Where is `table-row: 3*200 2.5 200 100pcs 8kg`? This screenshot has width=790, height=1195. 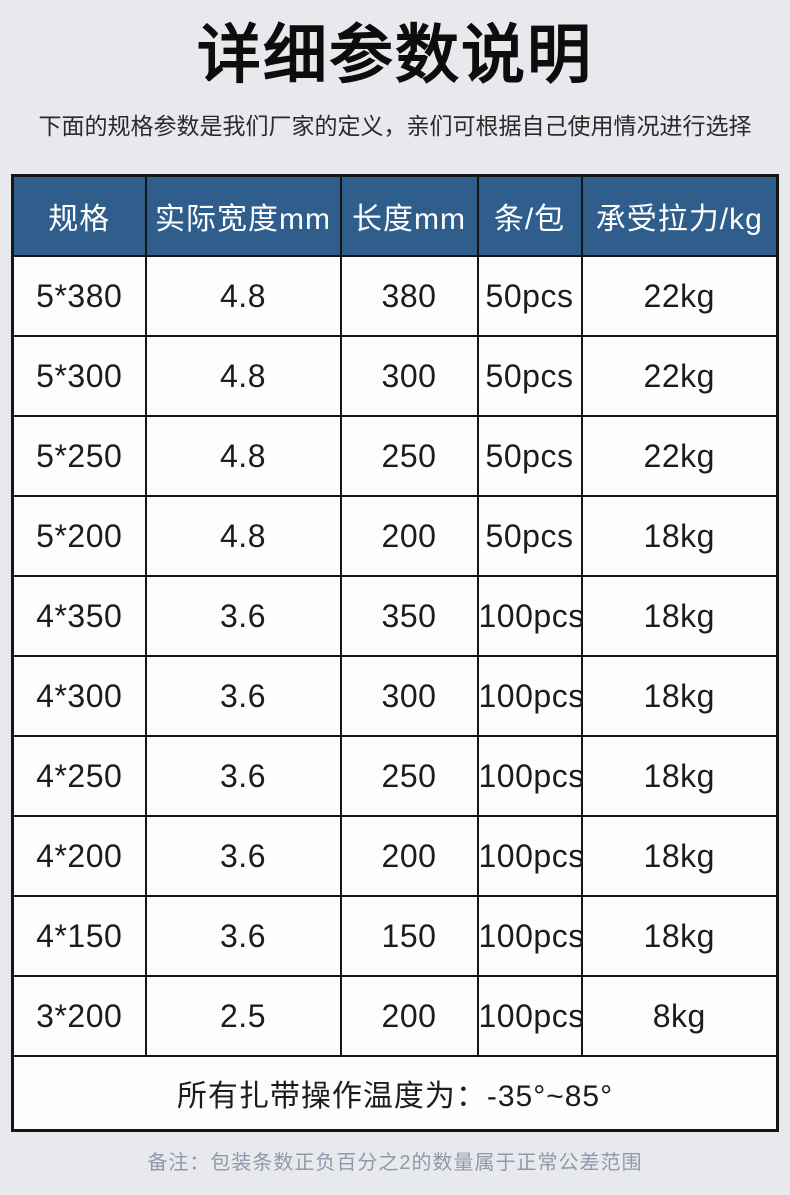
table-row: 3*200 2.5 200 100pcs 8kg is located at coordinates (395, 1016).